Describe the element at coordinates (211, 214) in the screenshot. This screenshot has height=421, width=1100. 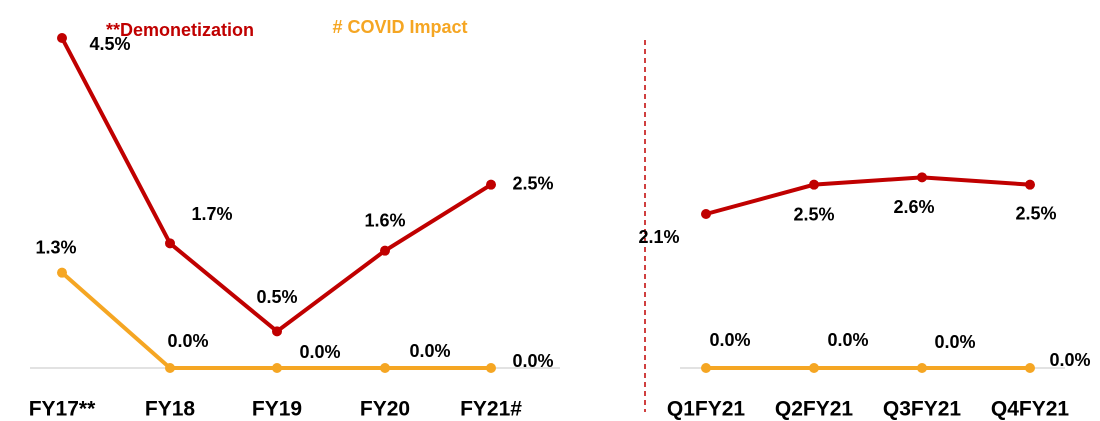
I see `data-label: 1.7%` at that location.